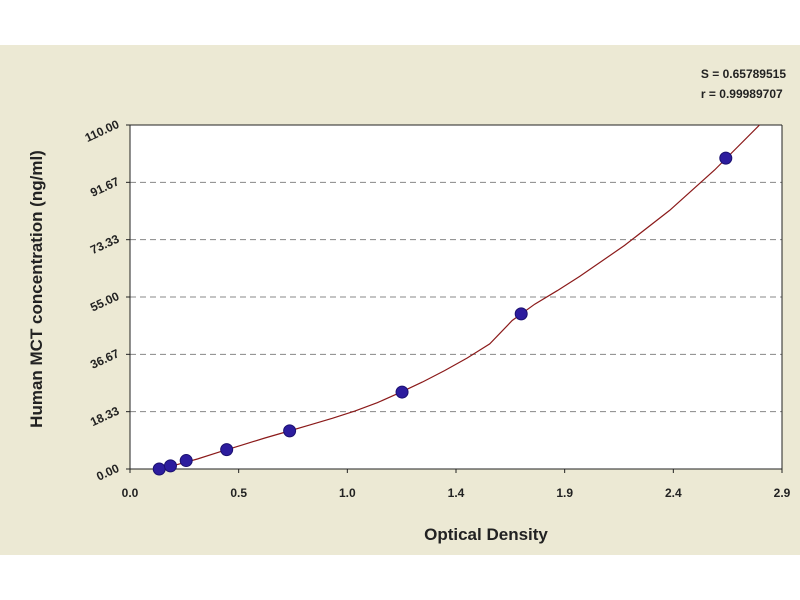 The height and width of the screenshot is (600, 800). What do you see at coordinates (347, 493) in the screenshot?
I see `x-tick-label: 1.0` at bounding box center [347, 493].